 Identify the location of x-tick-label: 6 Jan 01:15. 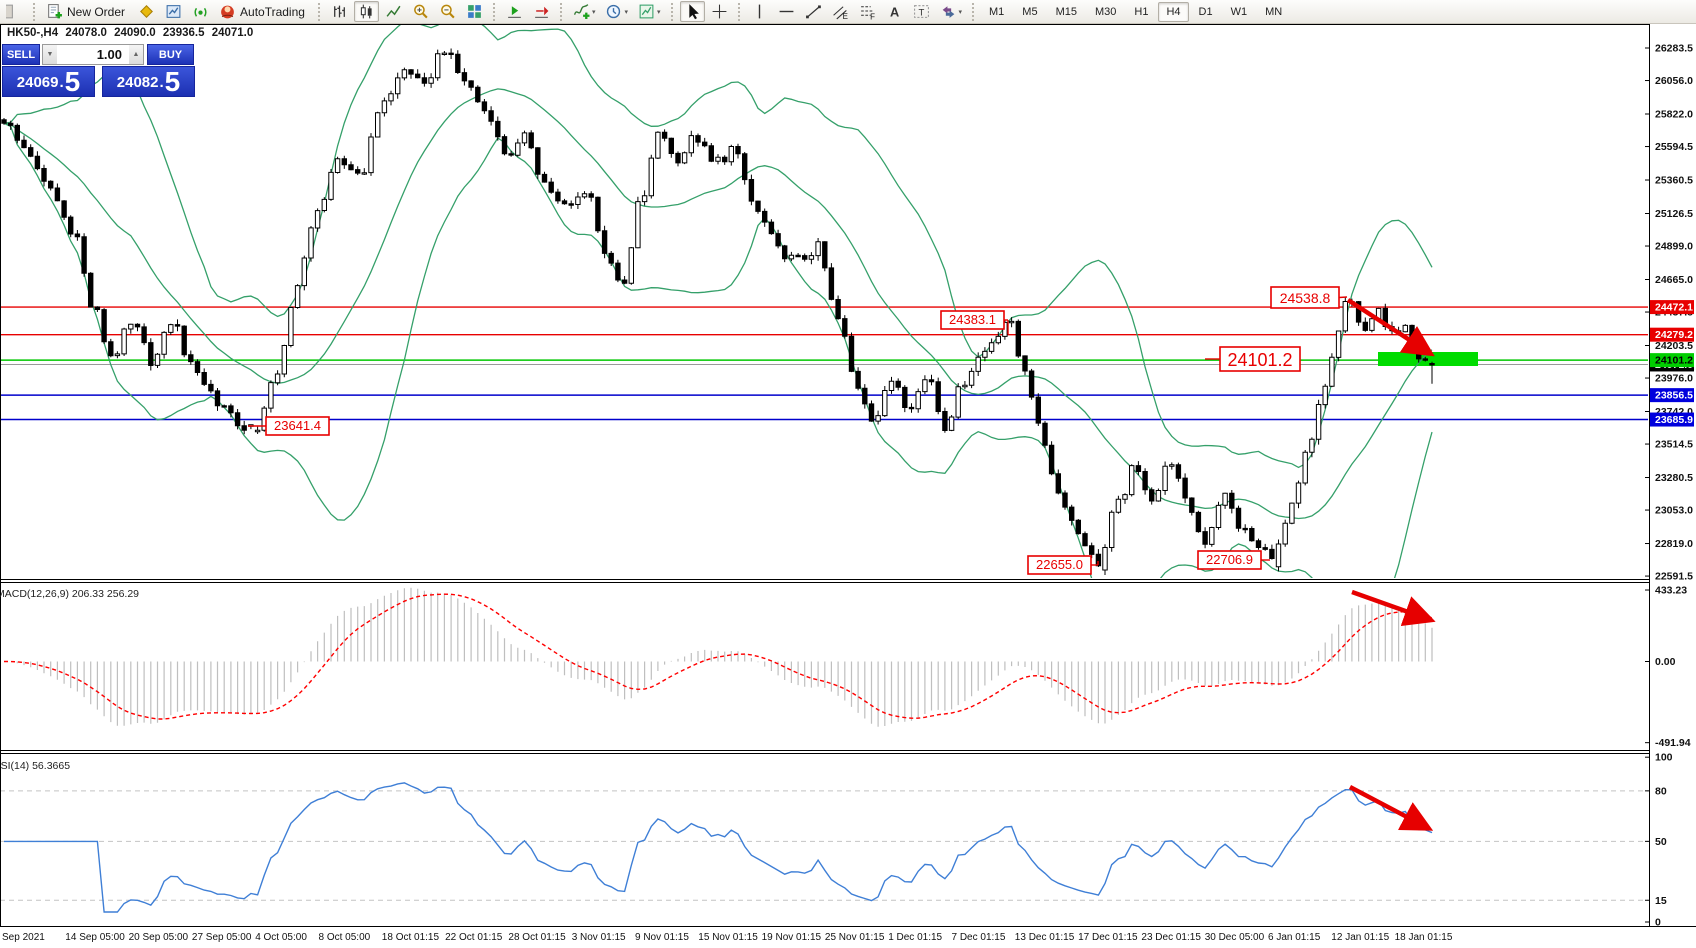
(1294, 937).